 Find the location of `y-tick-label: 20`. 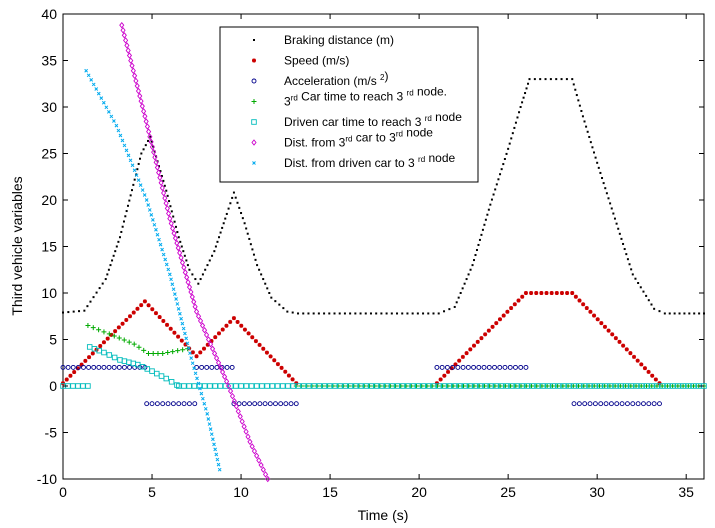

y-tick-label: 20 is located at coordinates (49, 200).